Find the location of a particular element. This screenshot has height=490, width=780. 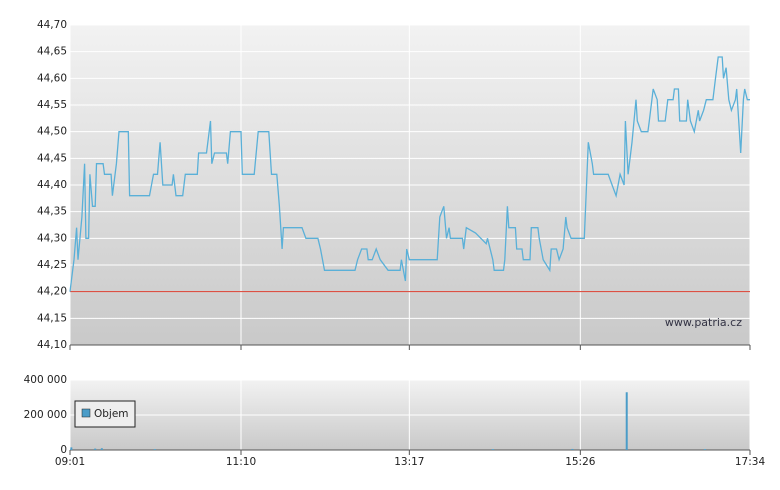

y-tick-label: 44,65 is located at coordinates (52, 52).